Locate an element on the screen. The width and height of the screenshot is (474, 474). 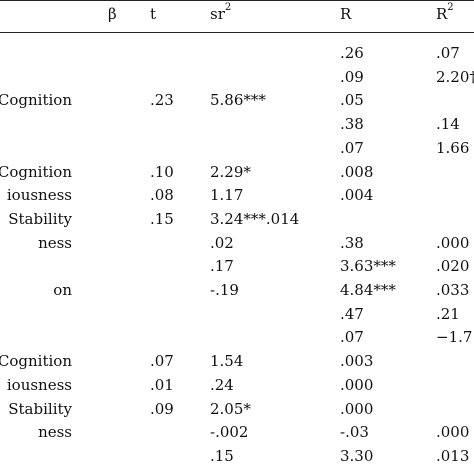
row-17-R: 3.30 is located at coordinates (357, 456).